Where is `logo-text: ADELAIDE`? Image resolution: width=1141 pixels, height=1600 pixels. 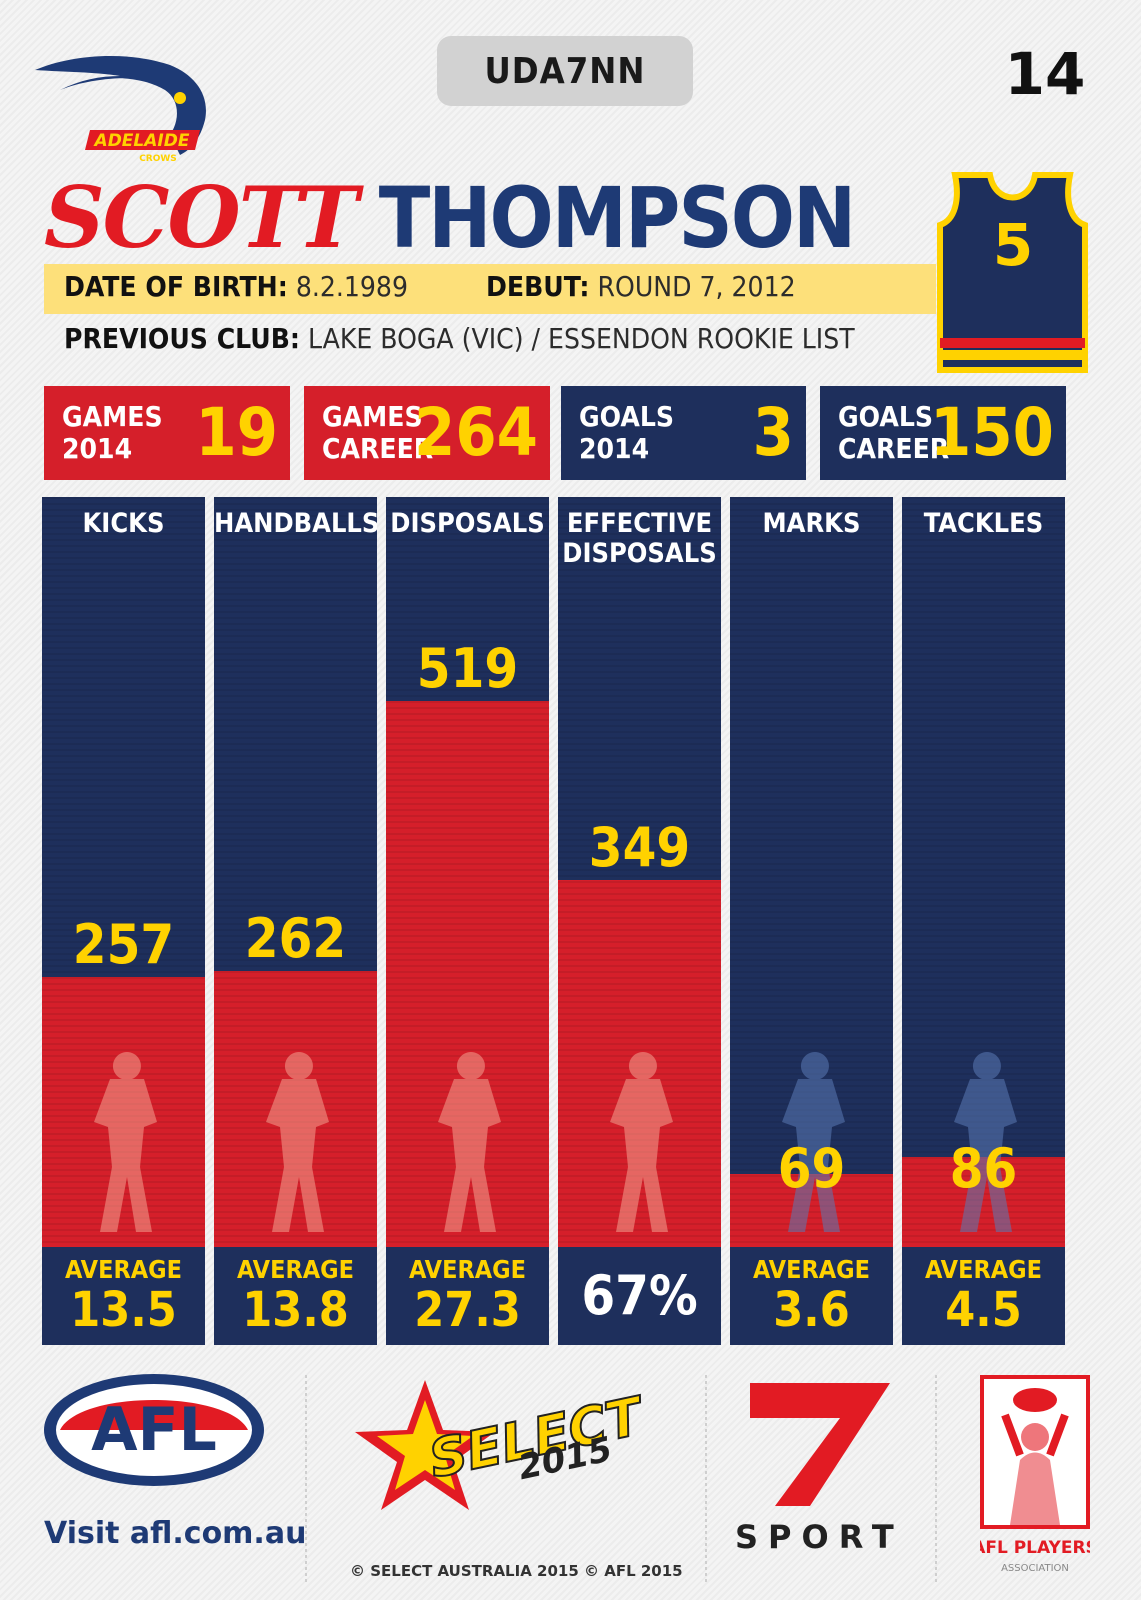
logo-text: ADELAIDE is located at coordinates (141, 141).